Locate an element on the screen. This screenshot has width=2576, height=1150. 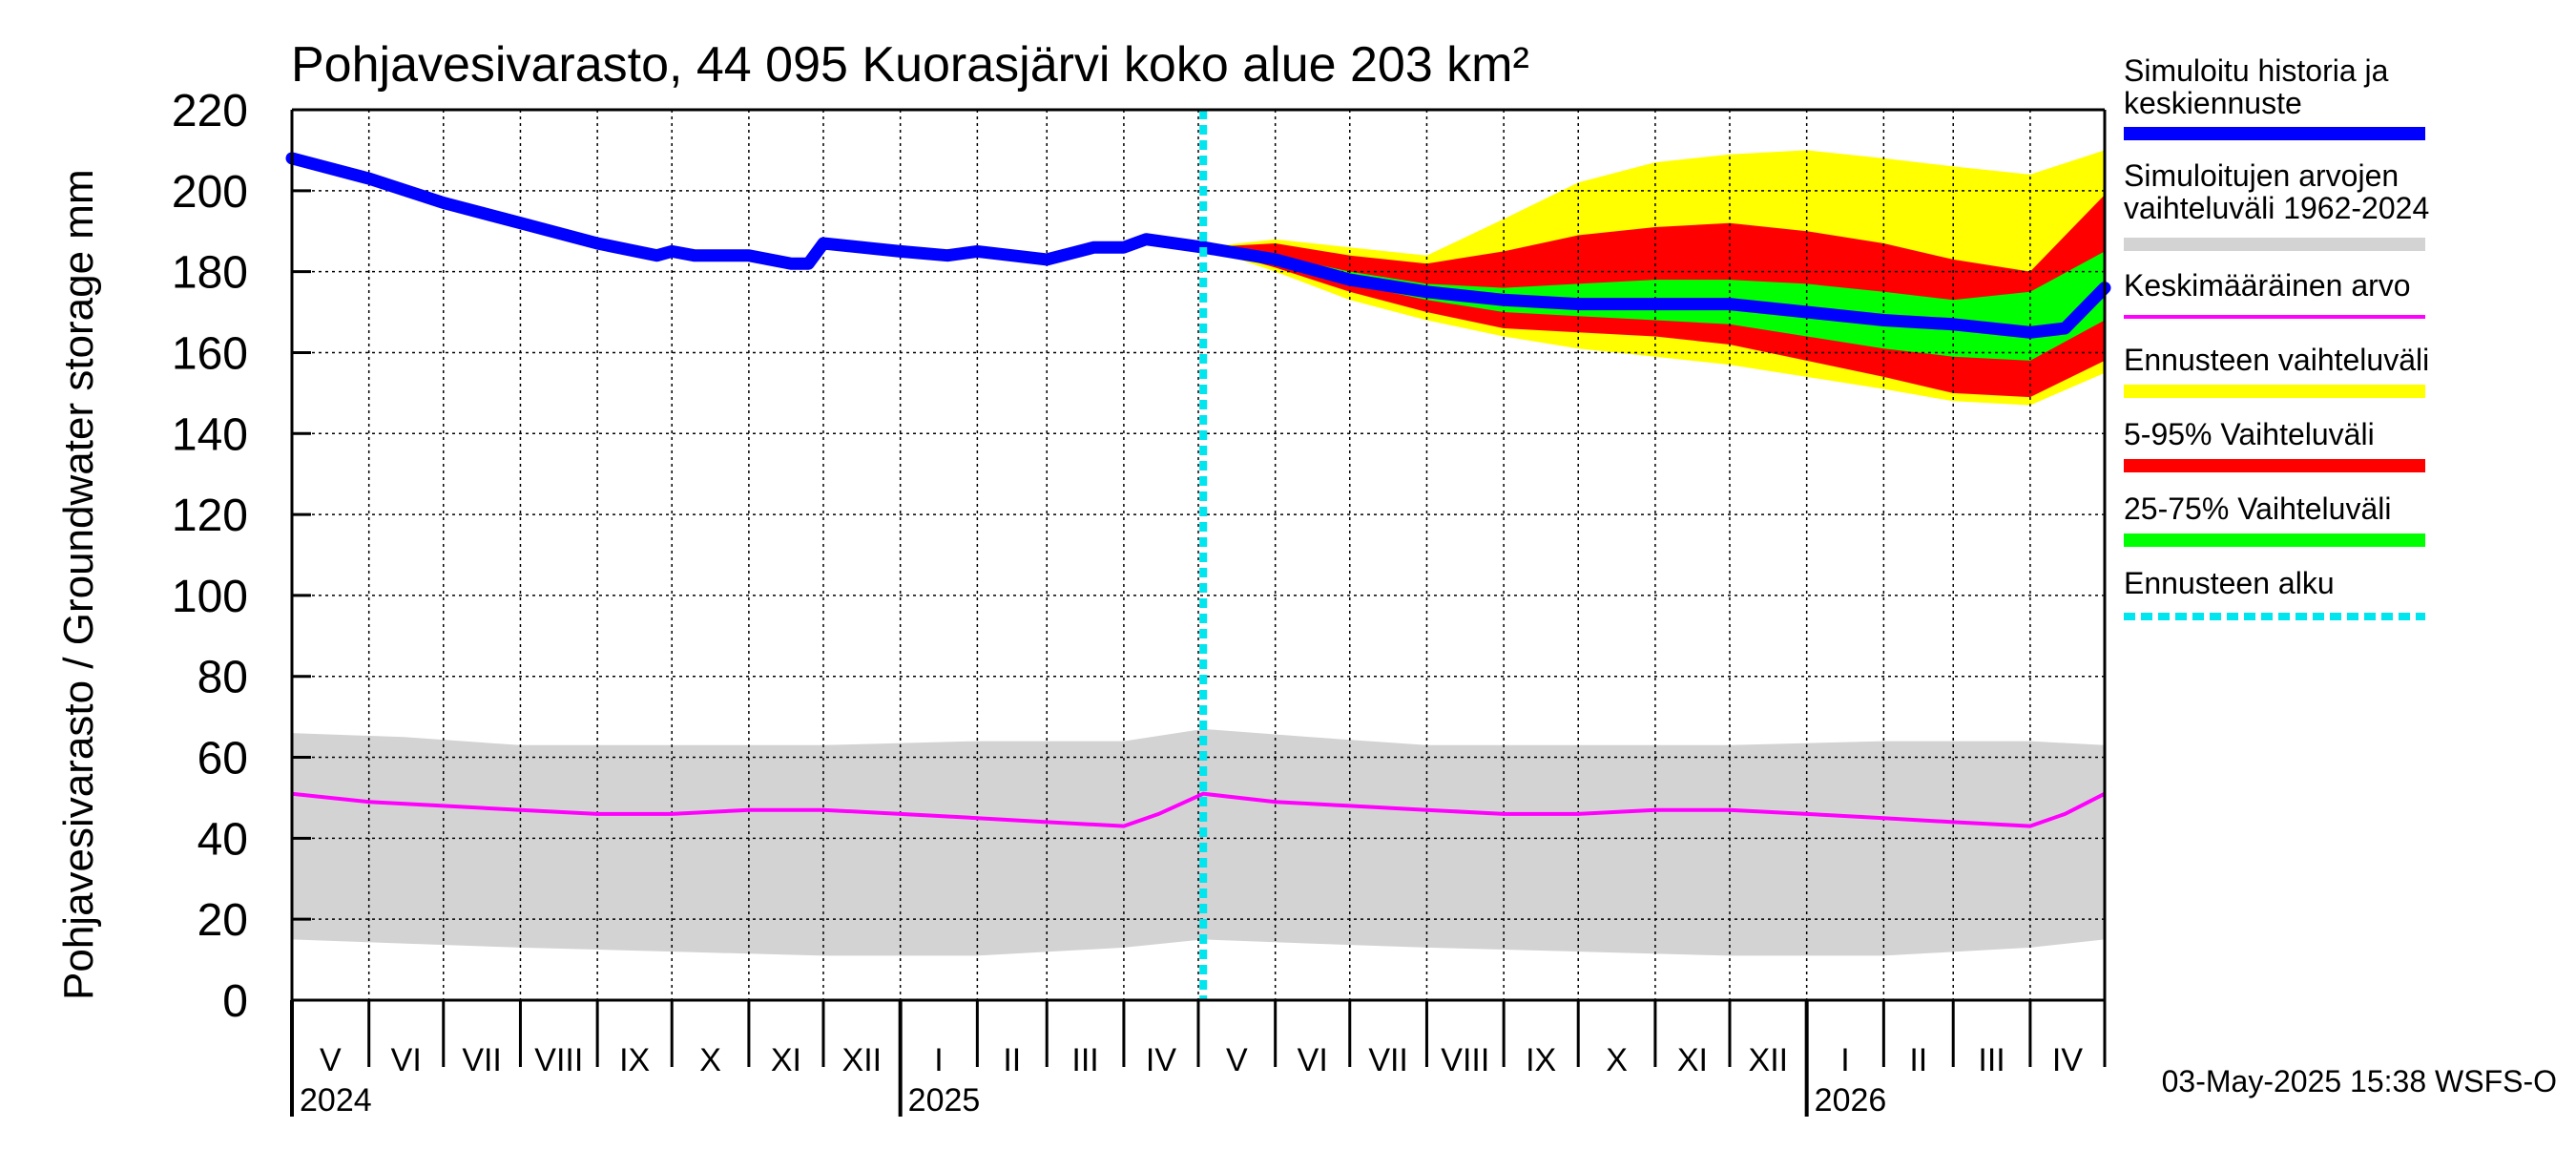
y-tick-label: 20 is located at coordinates (222, 920).